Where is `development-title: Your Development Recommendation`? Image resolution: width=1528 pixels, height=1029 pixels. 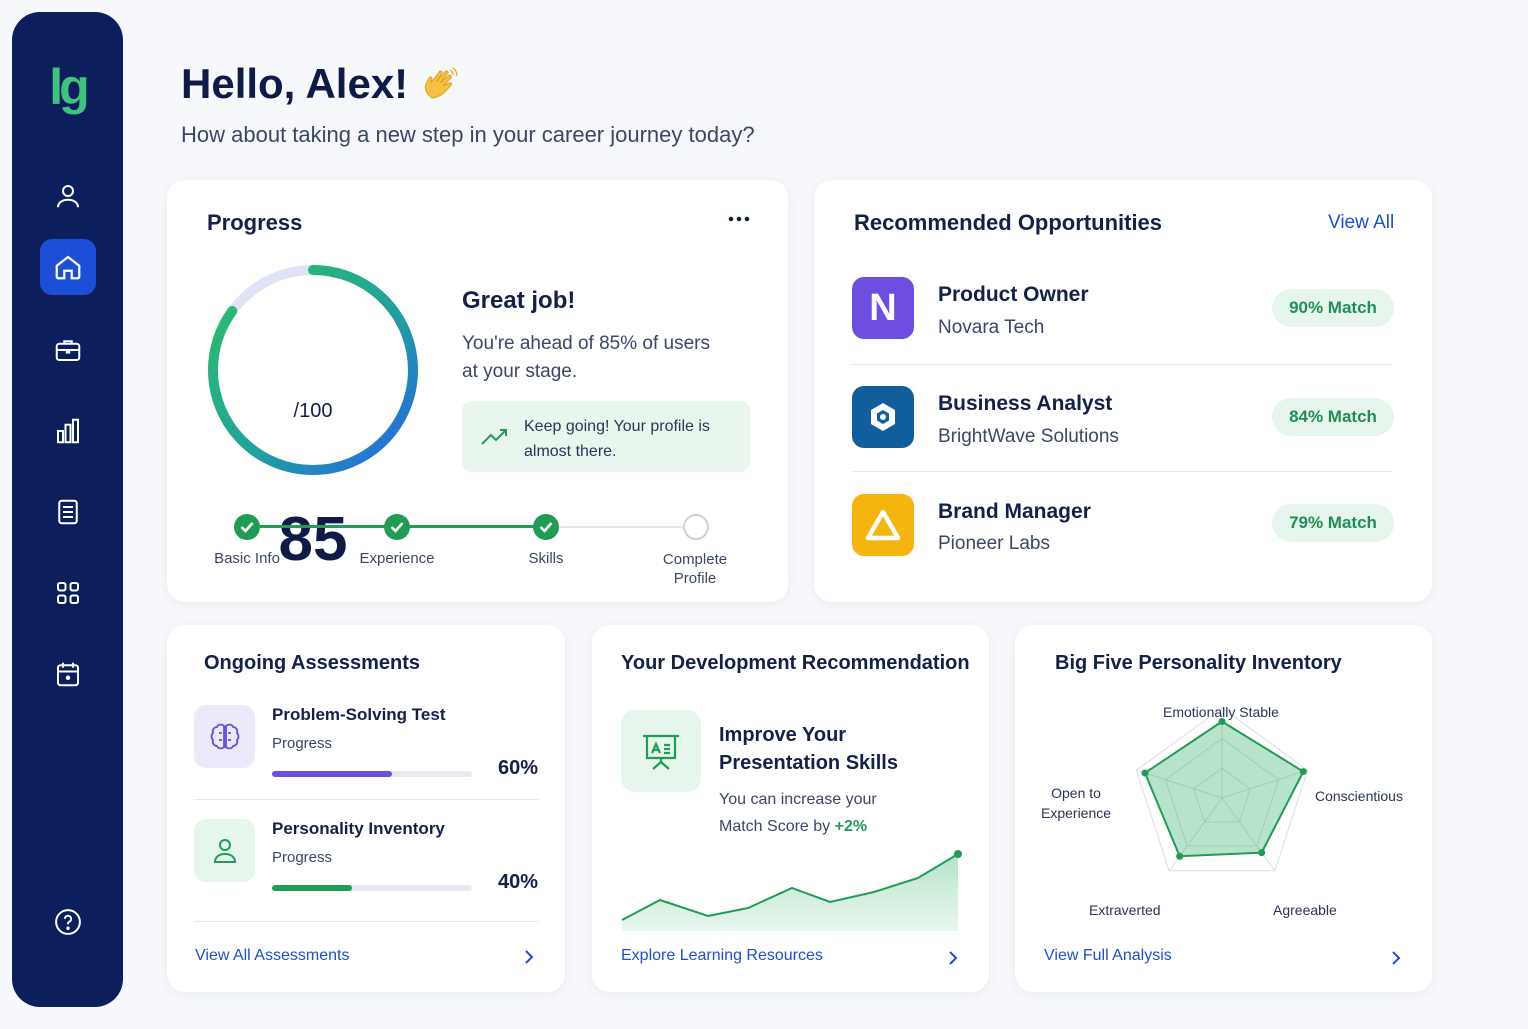
development-title: Your Development Recommendation is located at coordinates (795, 663).